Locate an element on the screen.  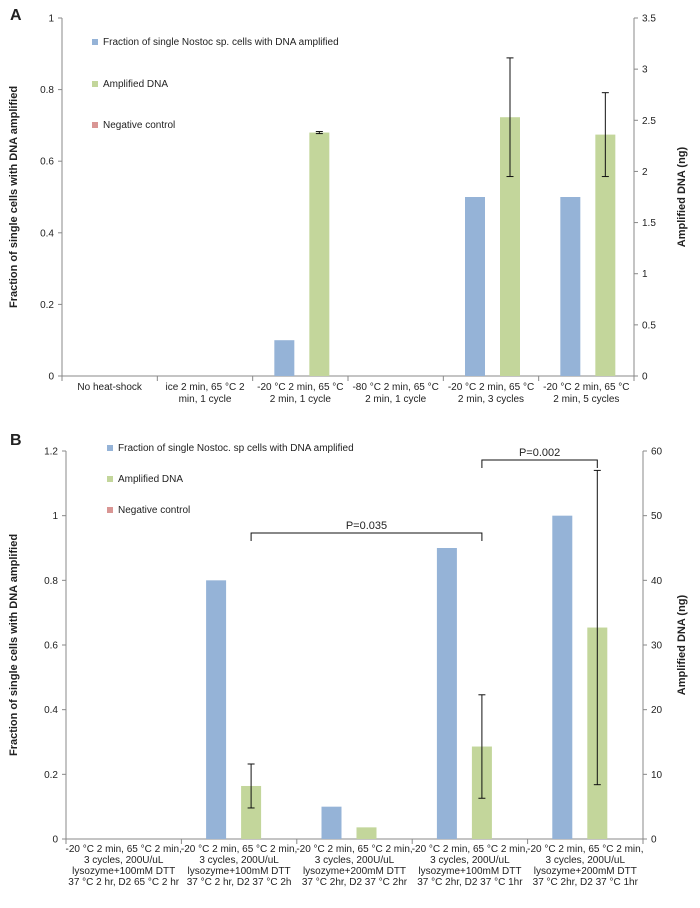
y-right-tick-label-b: 0 is located at coordinates (654, 840).